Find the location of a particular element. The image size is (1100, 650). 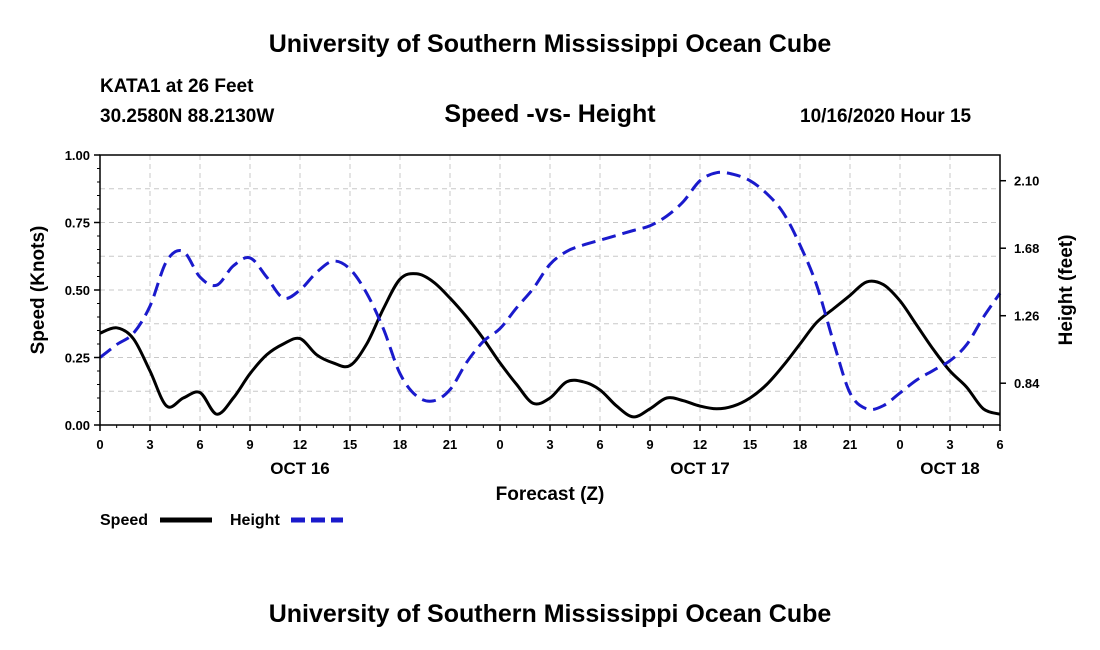

y2-axis-title: Height (feet) is located at coordinates (1066, 290).